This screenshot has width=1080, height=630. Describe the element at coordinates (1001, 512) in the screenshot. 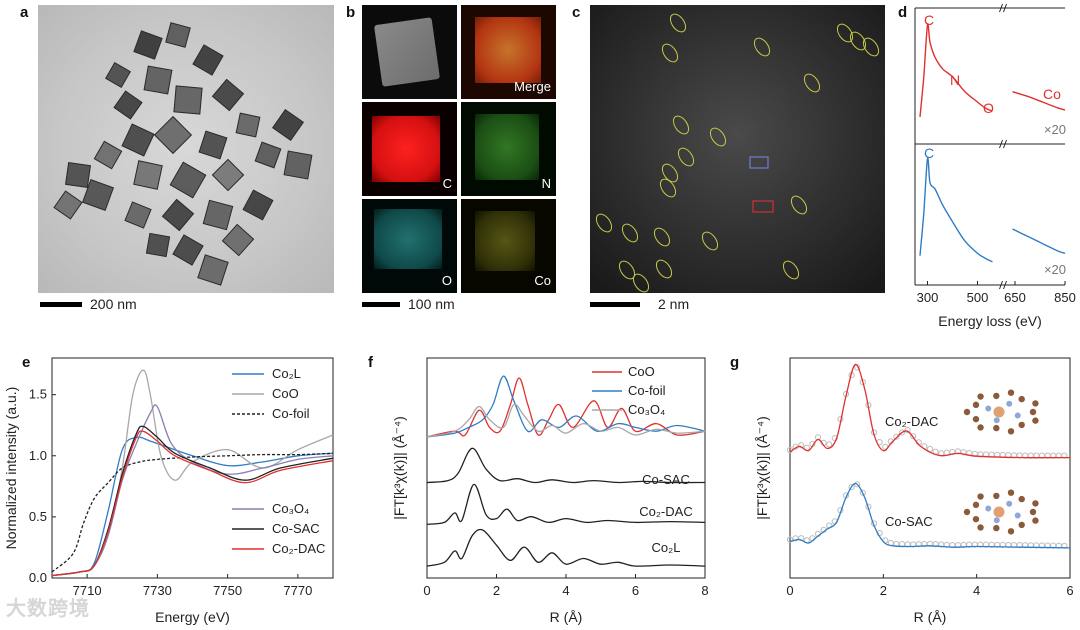

I see `sac-structure` at that location.